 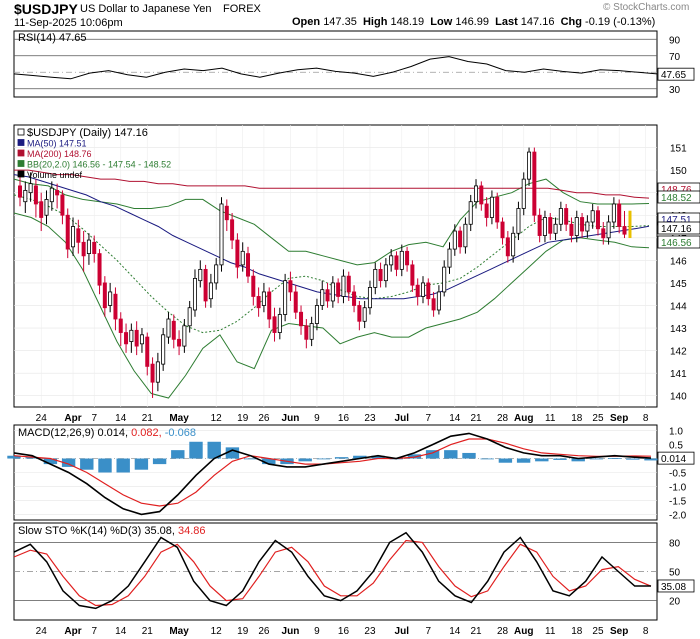 What do you see at coordinates (503, 418) in the screenshot?
I see `price-xaxis-label: 28` at bounding box center [503, 418].